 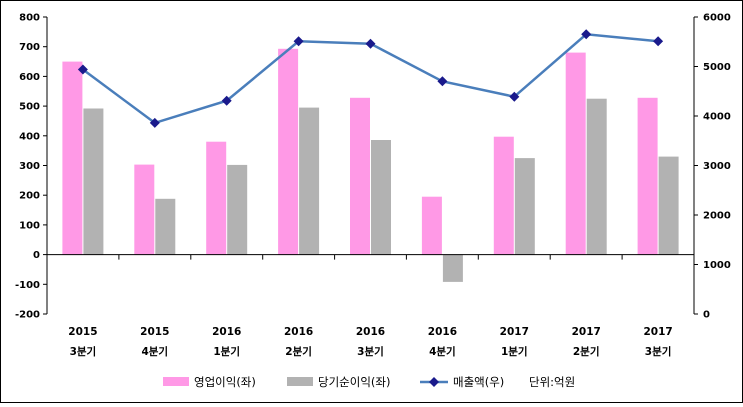 I want to click on legend-label-operating-profit: 영업이익(좌), so click(x=225, y=382).